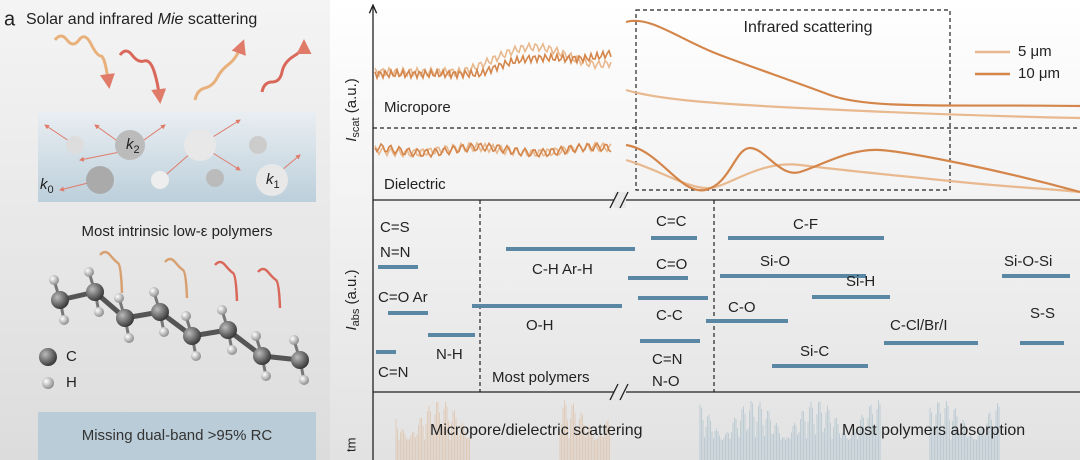  Describe the element at coordinates (352, 110) in the screenshot. I see `y-axis-label: Iscat (a.u.)` at that location.